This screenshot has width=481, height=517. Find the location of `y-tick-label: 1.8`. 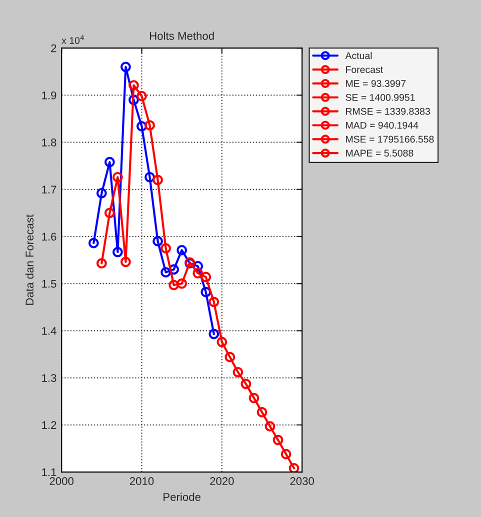

y-tick-label: 1.8 is located at coordinates (49, 142).